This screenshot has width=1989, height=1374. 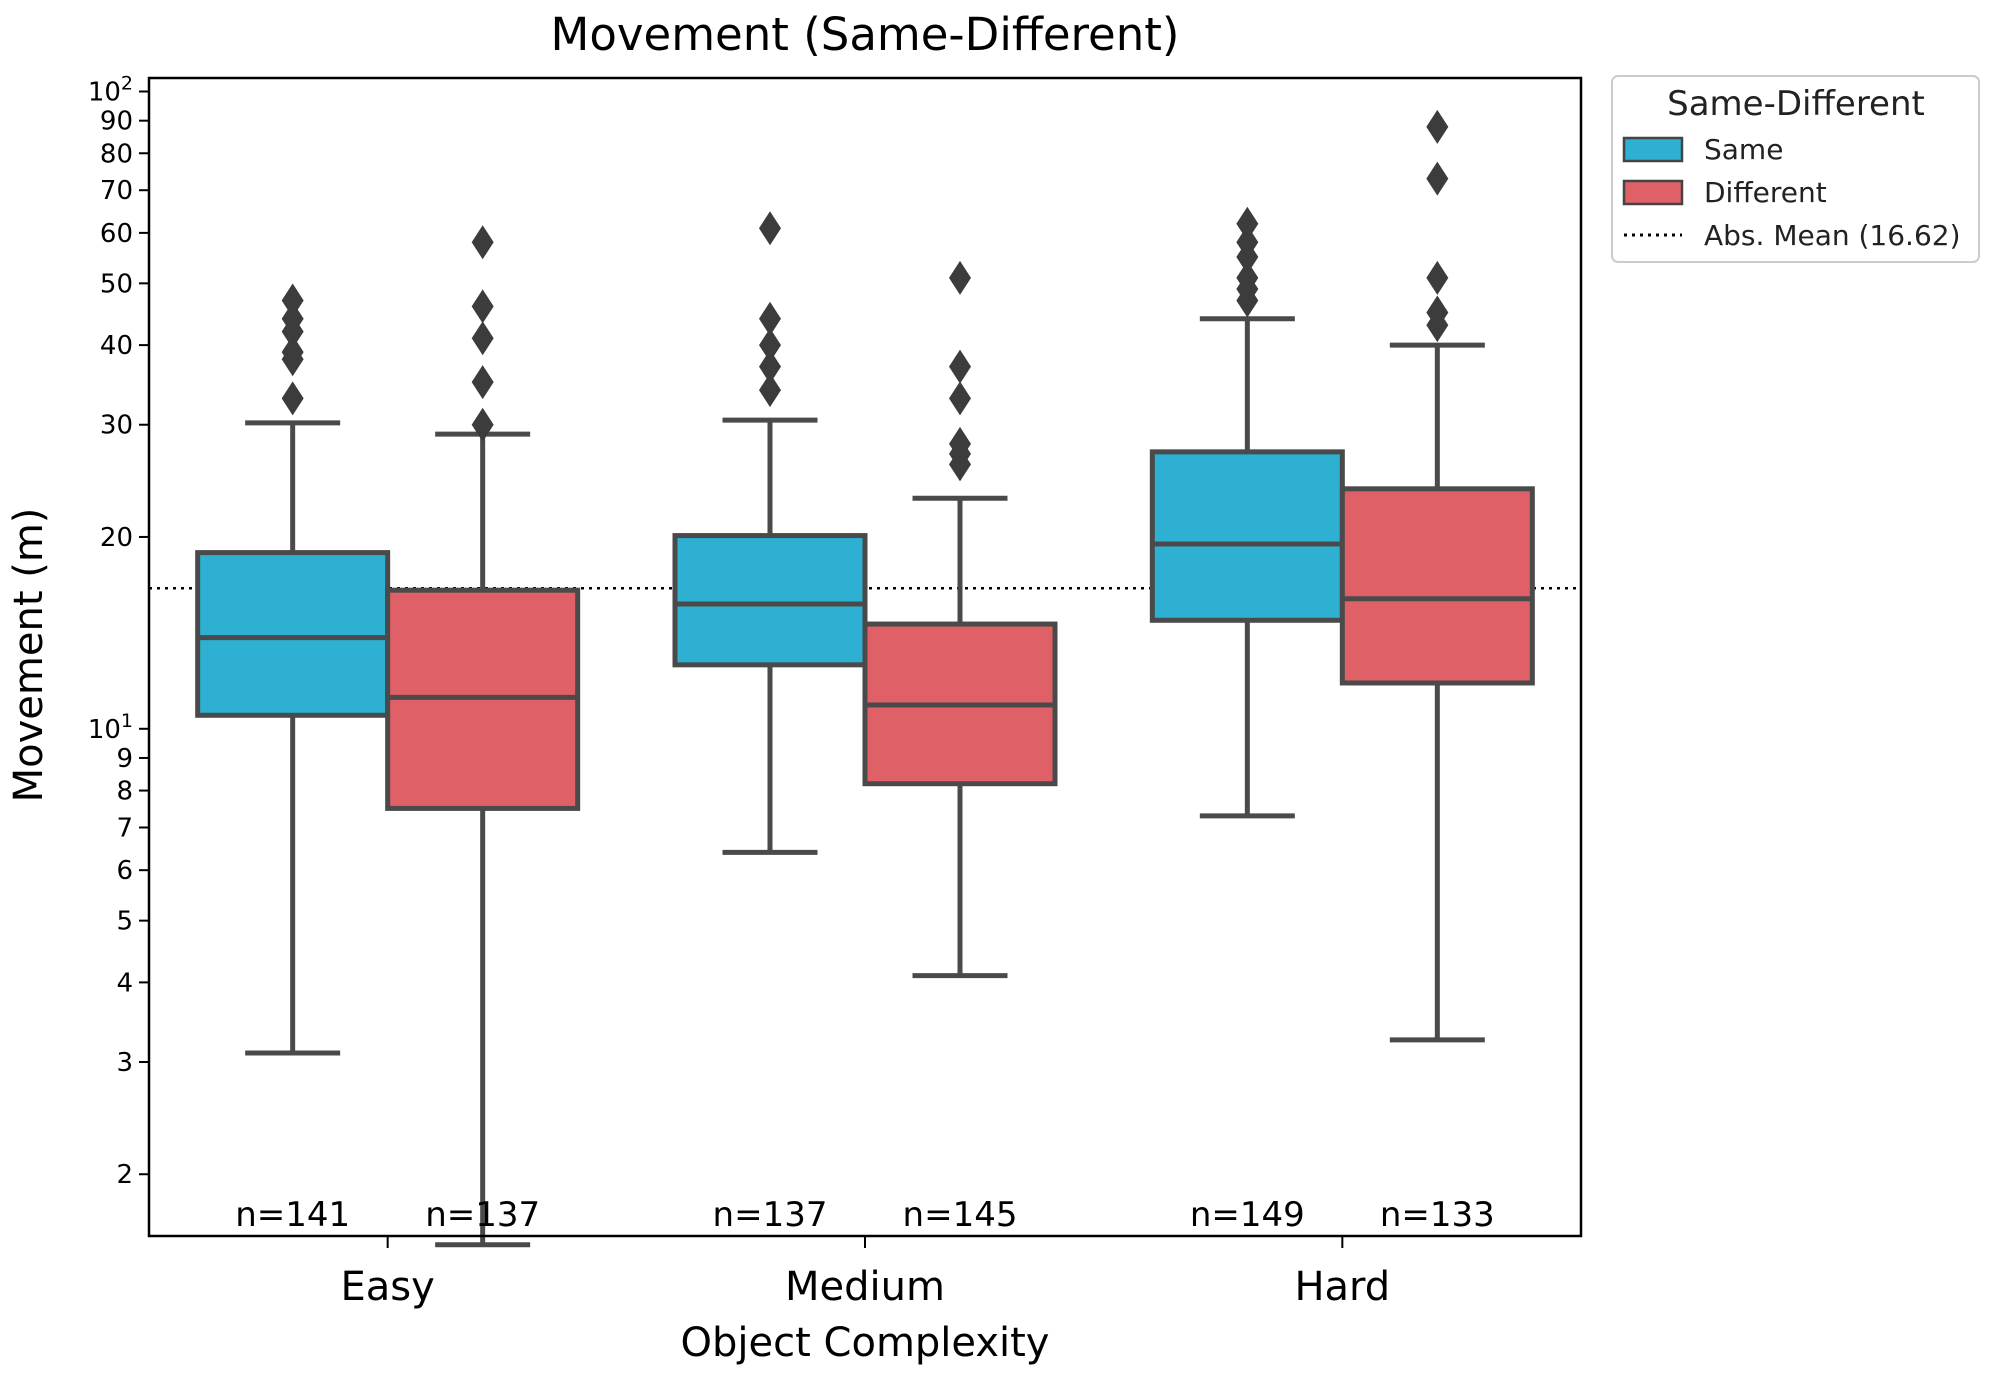 What do you see at coordinates (865, 1343) in the screenshot?
I see `x-axis-label: Object Complexity` at bounding box center [865, 1343].